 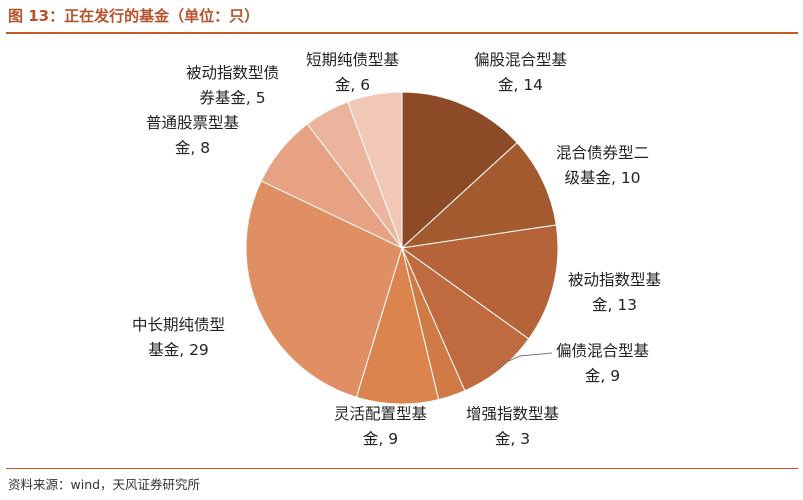 What do you see at coordinates (179, 337) in the screenshot?
I see `slice-label: 中长期纯债型 基金, 29` at bounding box center [179, 337].